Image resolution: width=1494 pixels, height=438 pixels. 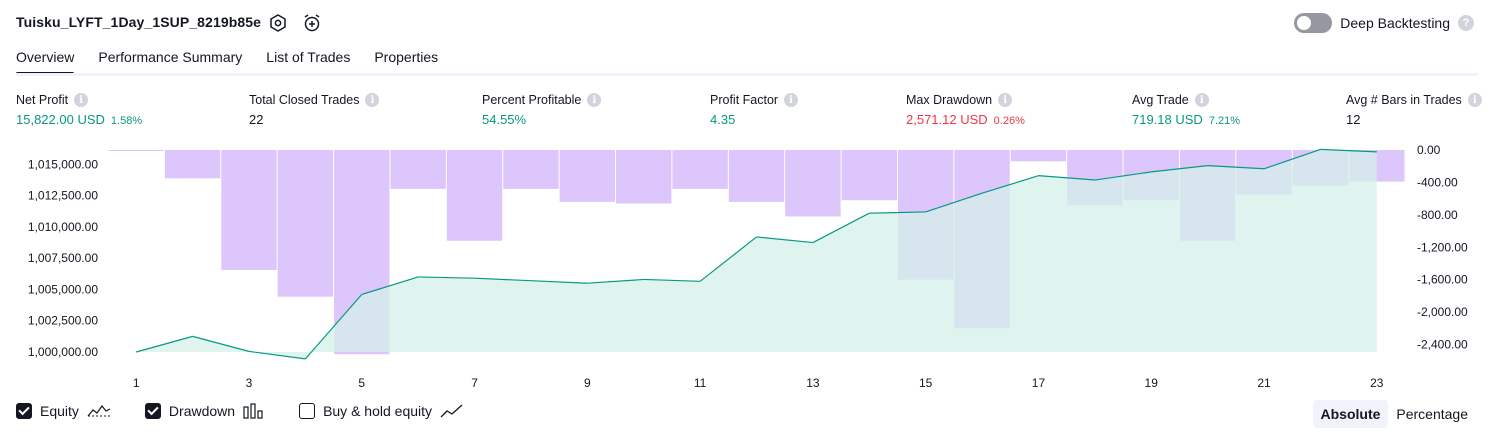 I want to click on legend-label: Buy & hold equity, so click(x=378, y=411).